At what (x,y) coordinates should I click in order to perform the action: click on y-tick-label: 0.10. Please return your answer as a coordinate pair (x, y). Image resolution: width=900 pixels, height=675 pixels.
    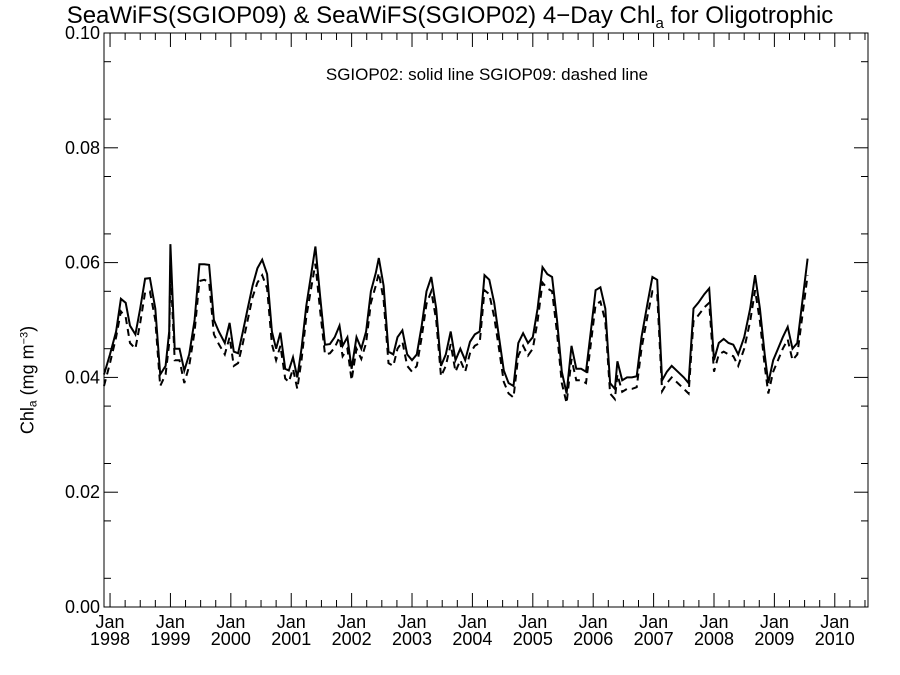
    Looking at the image, I should click on (82, 33).